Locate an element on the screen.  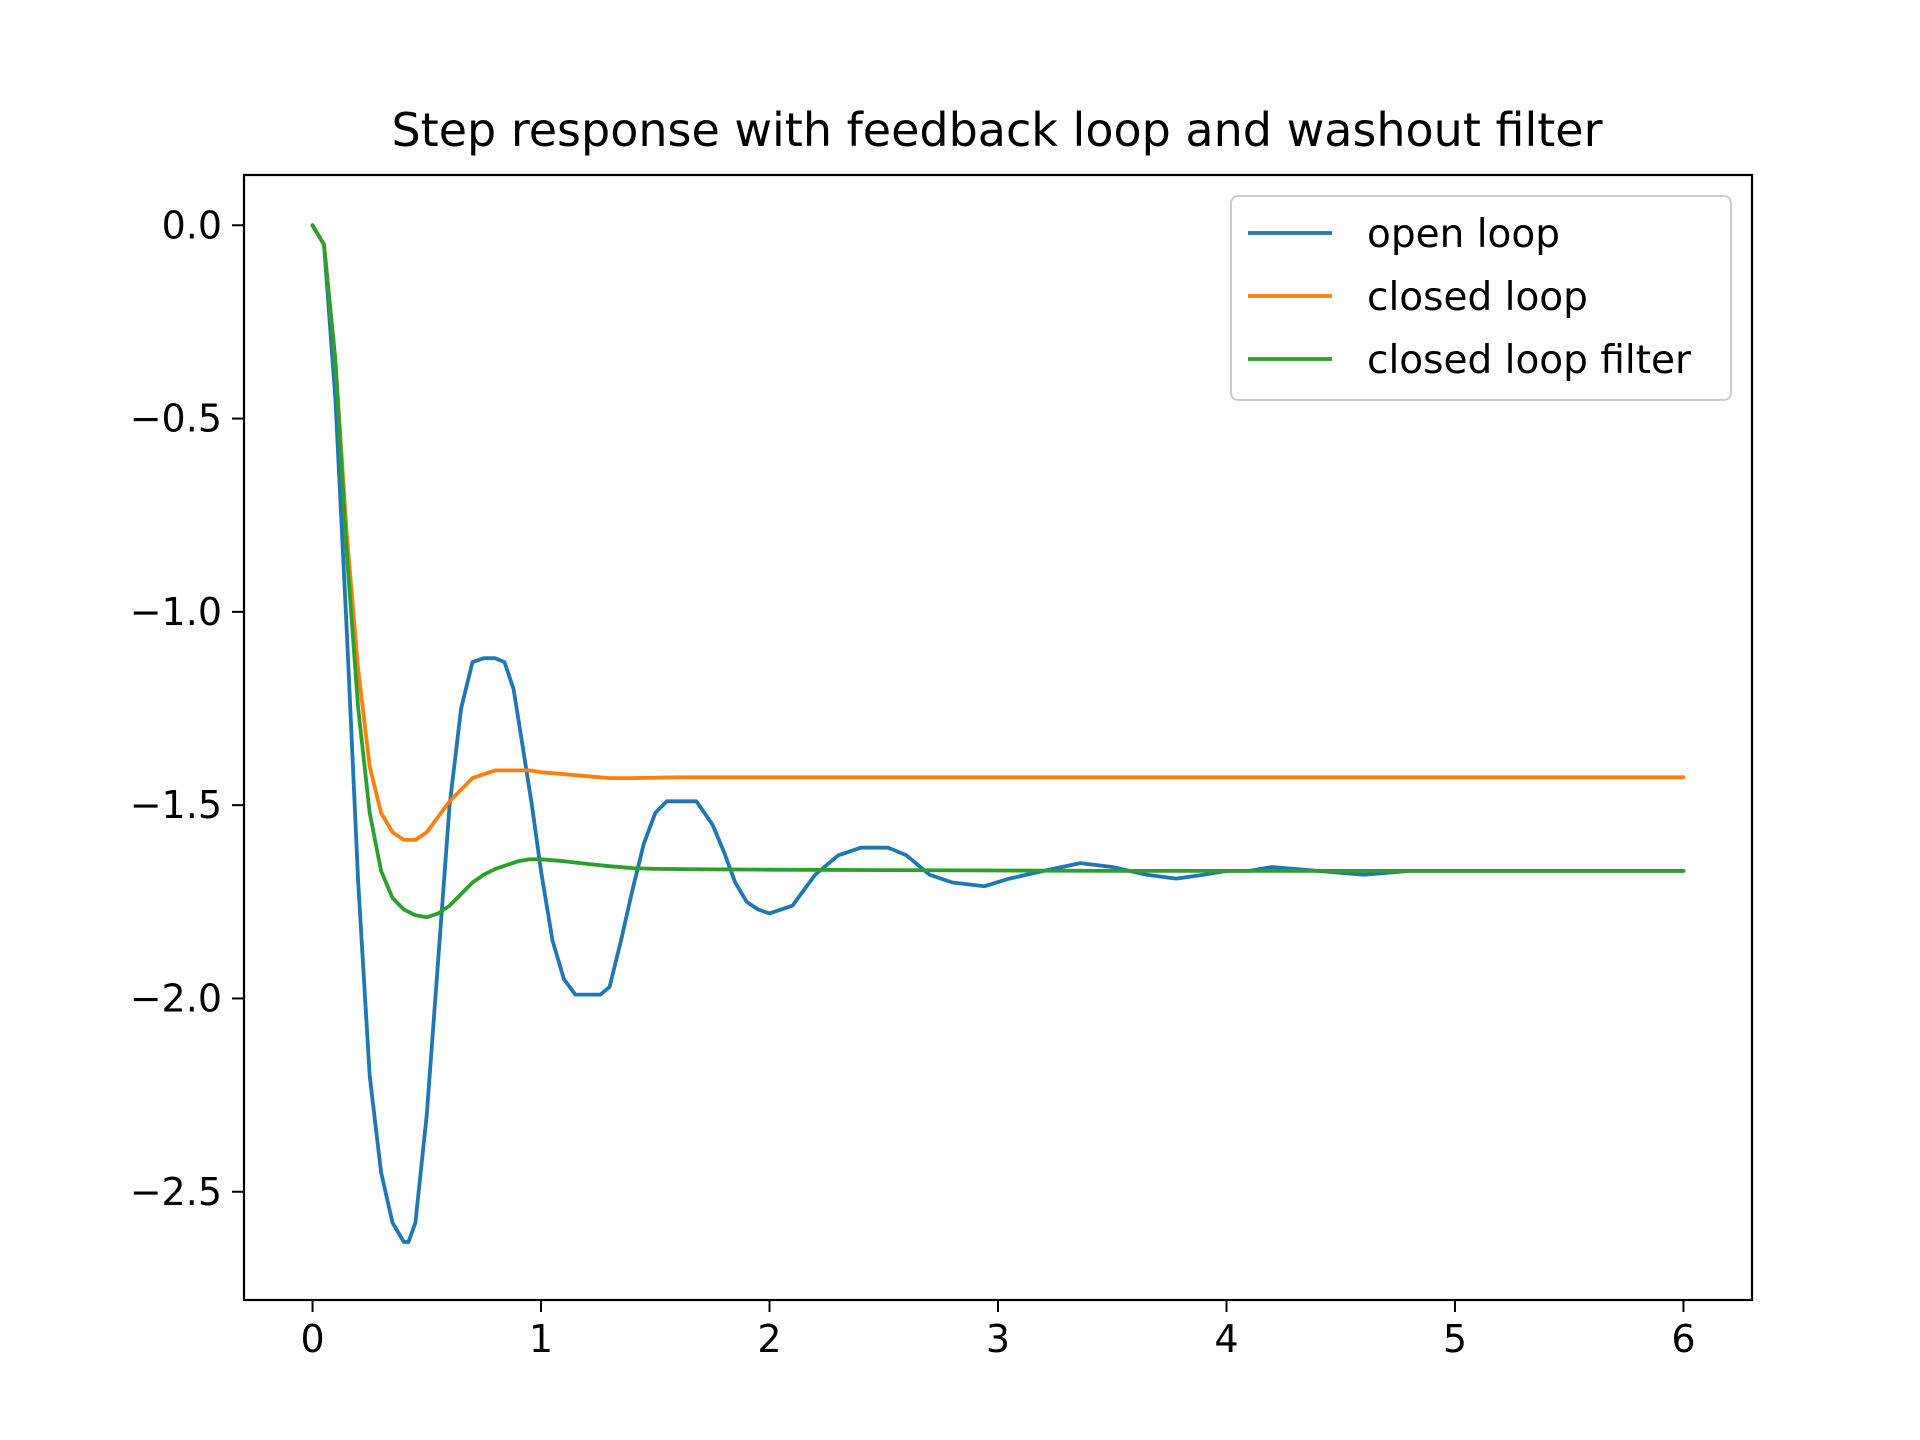
x-axis: 0 1 2 3 4 5 6 is located at coordinates (998, 1330).